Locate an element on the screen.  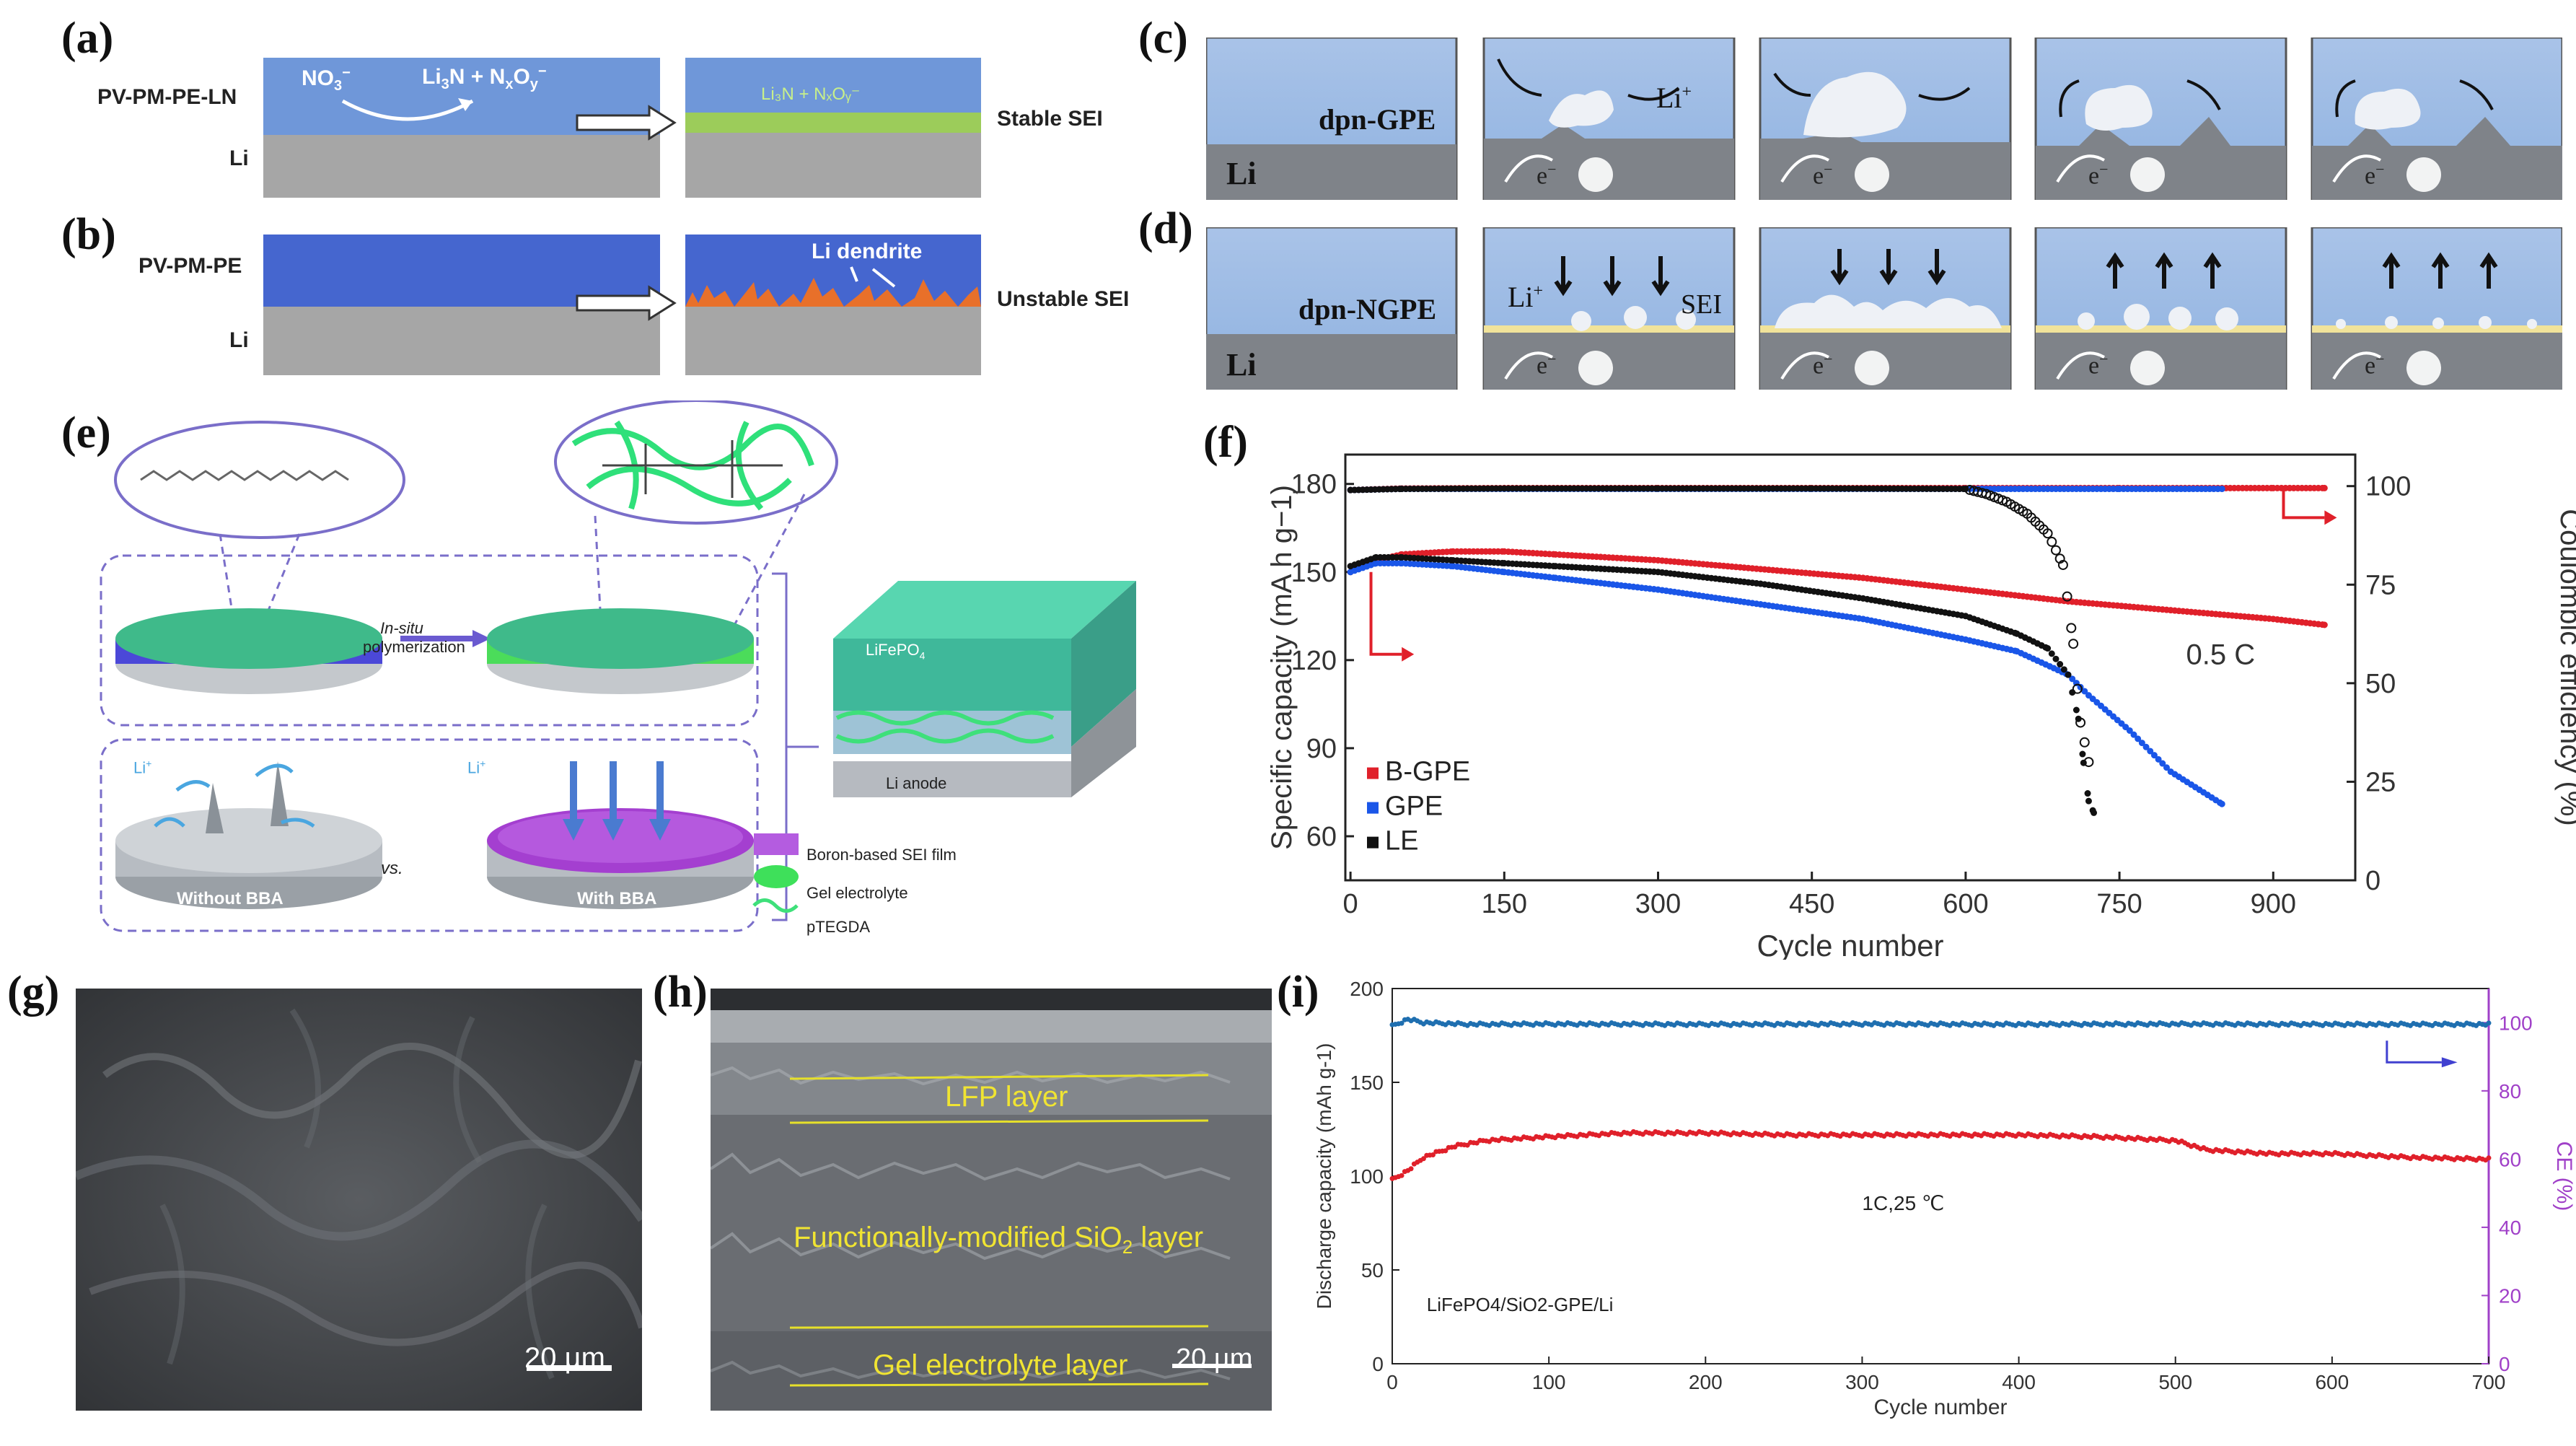
scale-bar-label: 20 µm is located at coordinates (1214, 1359).